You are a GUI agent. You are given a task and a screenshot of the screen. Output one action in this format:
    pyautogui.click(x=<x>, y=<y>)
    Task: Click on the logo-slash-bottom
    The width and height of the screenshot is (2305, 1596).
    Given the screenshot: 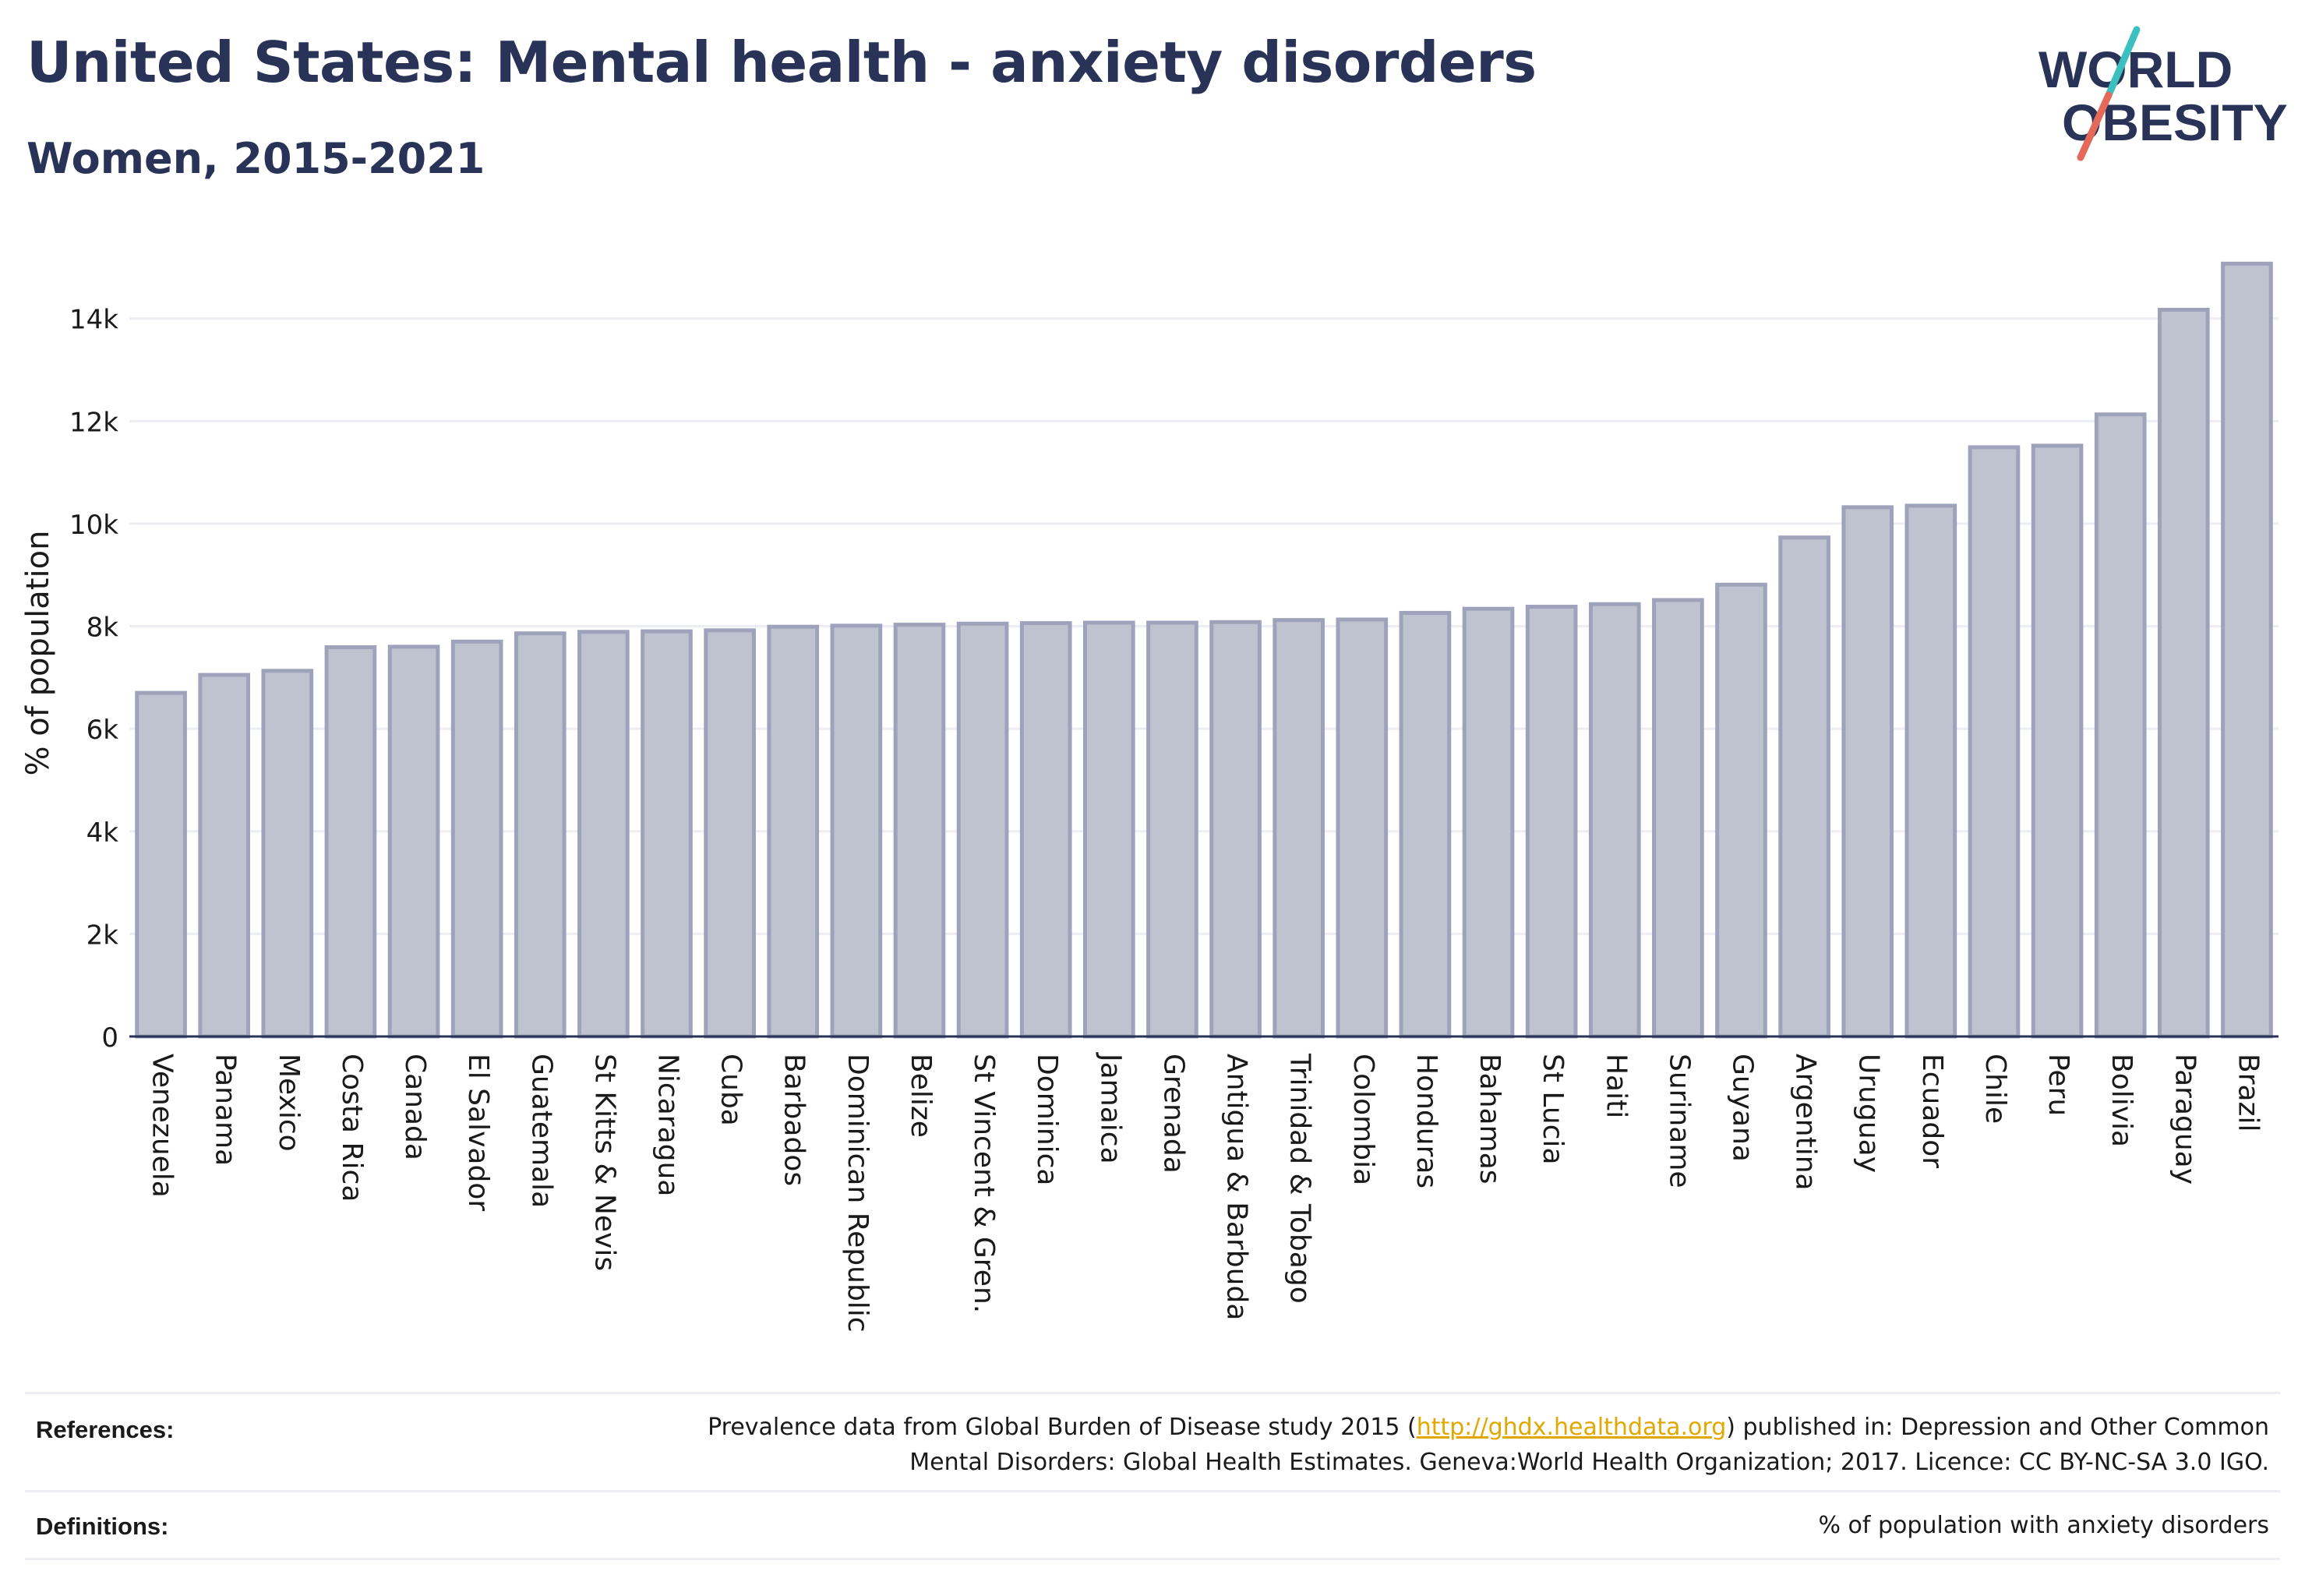 What is the action you would take?
    pyautogui.click(x=2095, y=126)
    